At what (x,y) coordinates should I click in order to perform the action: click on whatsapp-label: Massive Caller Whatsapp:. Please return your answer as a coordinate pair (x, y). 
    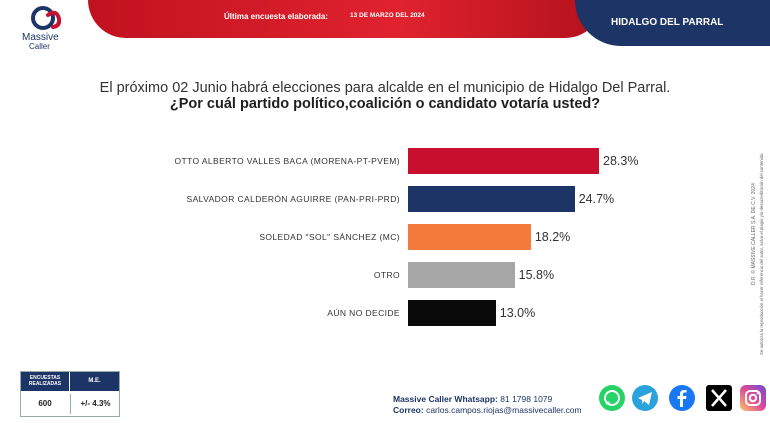
    Looking at the image, I should click on (445, 399).